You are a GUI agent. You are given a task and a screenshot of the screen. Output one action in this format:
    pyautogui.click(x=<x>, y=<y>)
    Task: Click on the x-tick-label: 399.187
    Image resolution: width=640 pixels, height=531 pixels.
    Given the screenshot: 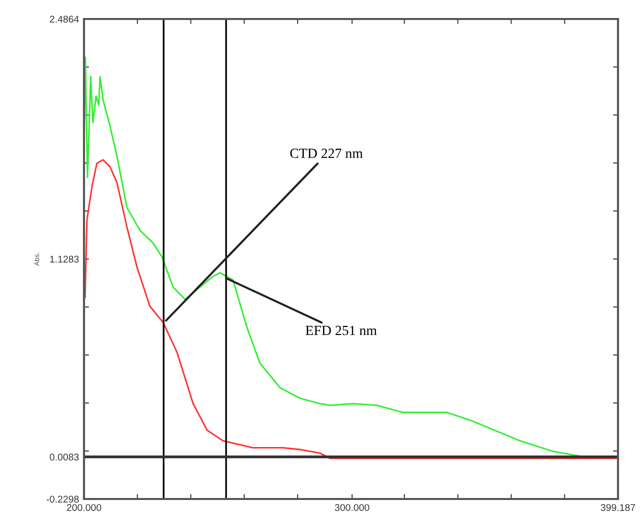 What is the action you would take?
    pyautogui.click(x=618, y=507)
    